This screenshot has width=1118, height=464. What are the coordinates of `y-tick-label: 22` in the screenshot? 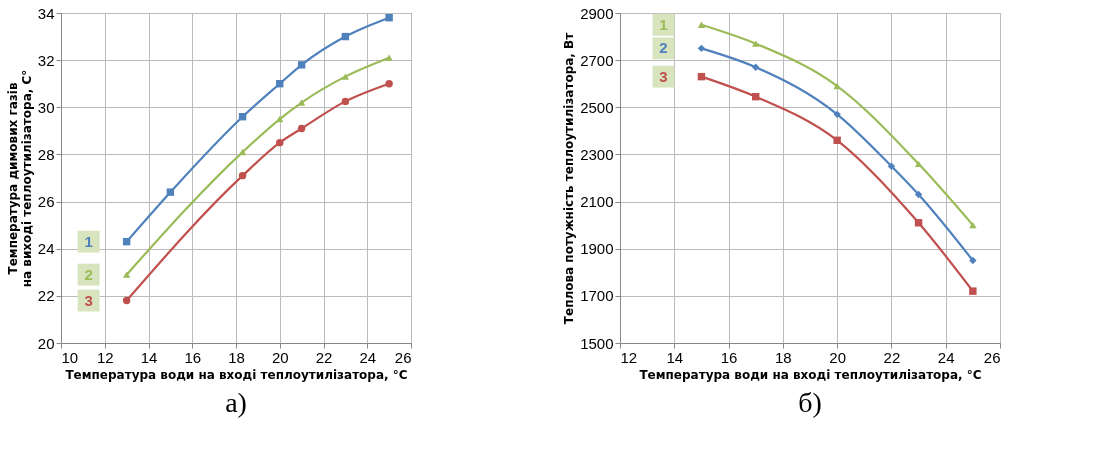 It's located at (46, 296).